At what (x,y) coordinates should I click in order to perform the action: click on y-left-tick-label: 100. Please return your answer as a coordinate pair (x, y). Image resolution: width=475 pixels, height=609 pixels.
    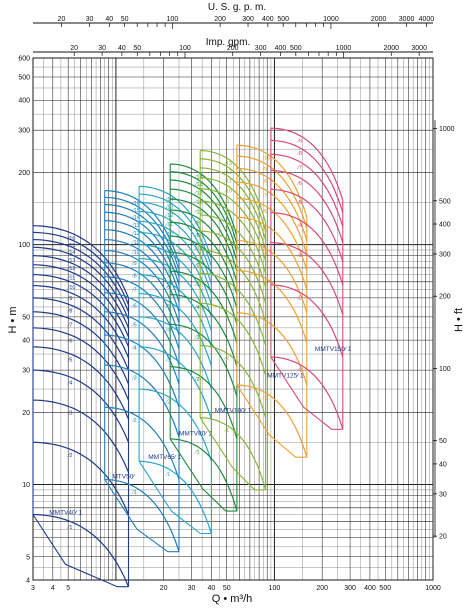
    Looking at the image, I should click on (24, 245).